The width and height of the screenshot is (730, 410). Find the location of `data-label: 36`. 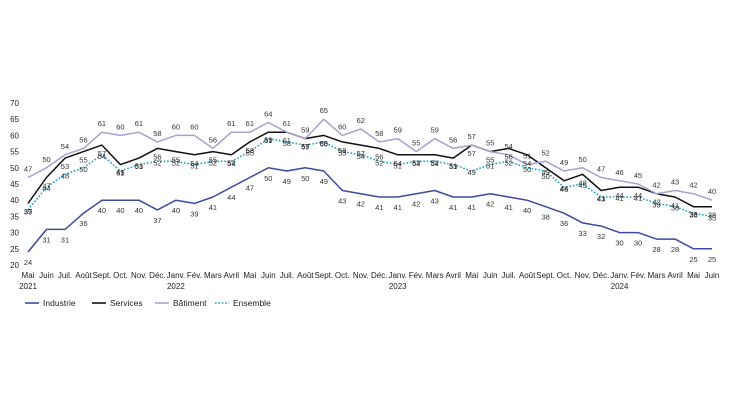

data-label: 36 is located at coordinates (564, 223).